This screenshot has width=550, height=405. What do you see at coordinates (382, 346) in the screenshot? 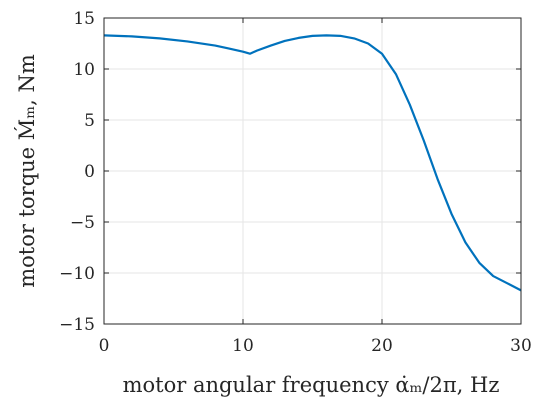
I see `x-tick-label: 20` at bounding box center [382, 346].